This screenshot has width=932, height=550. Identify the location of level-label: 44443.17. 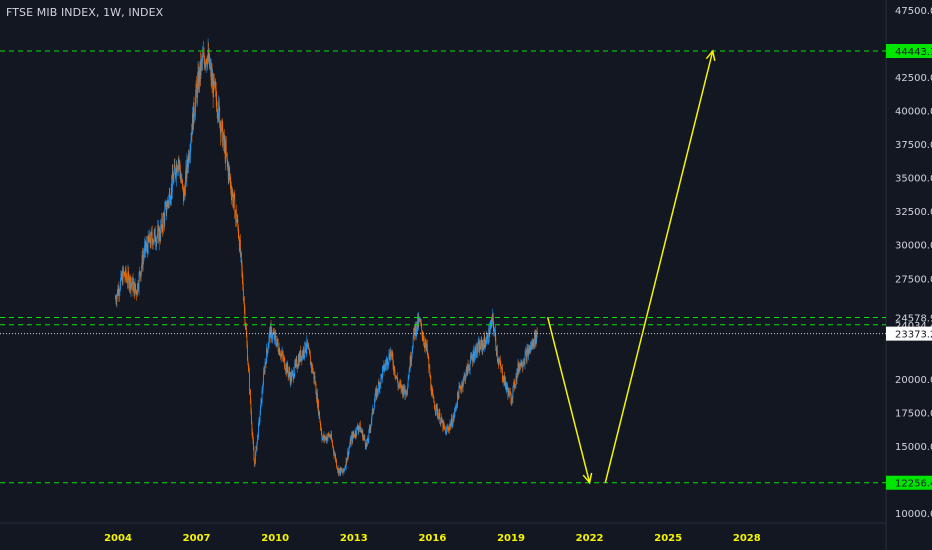
(913, 52).